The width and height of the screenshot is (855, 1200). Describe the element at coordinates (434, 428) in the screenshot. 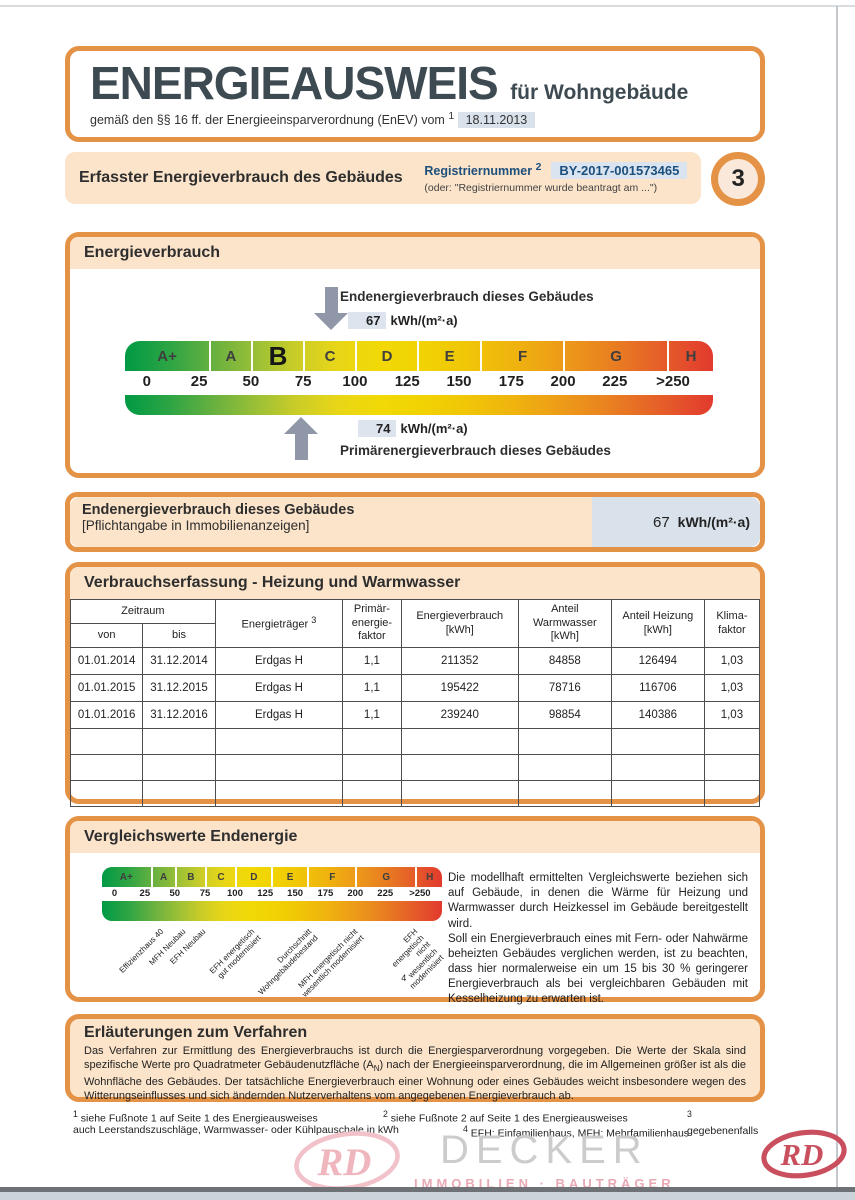

I see `primary-energy-unit: kWh/(m²·a)` at that location.